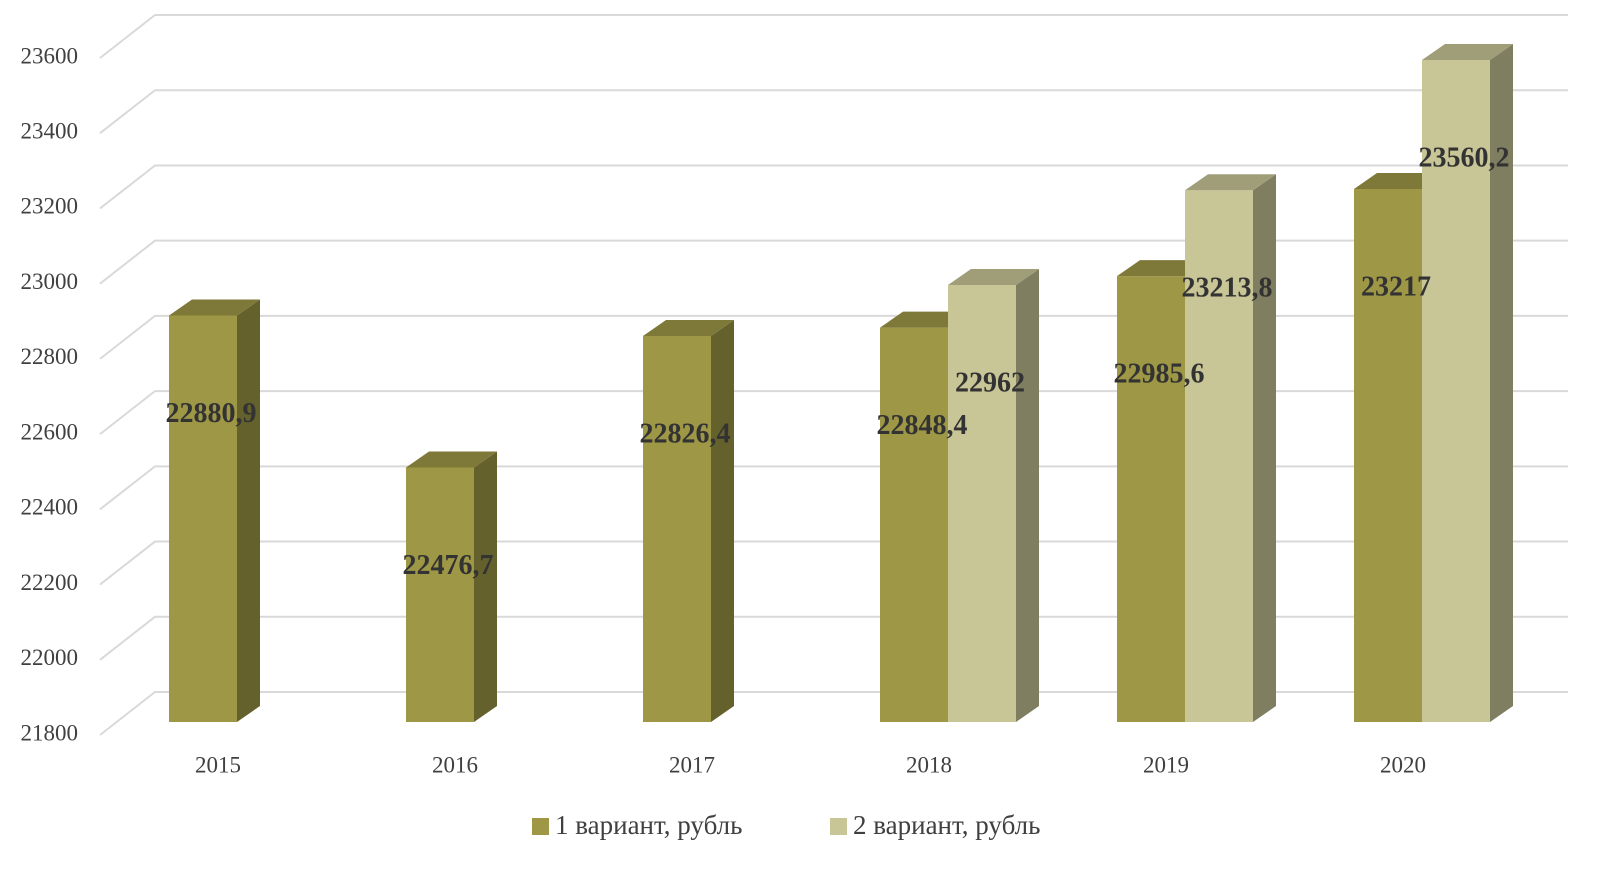  Describe the element at coordinates (1159, 374) in the screenshot. I see `data-label: 22985,6` at that location.